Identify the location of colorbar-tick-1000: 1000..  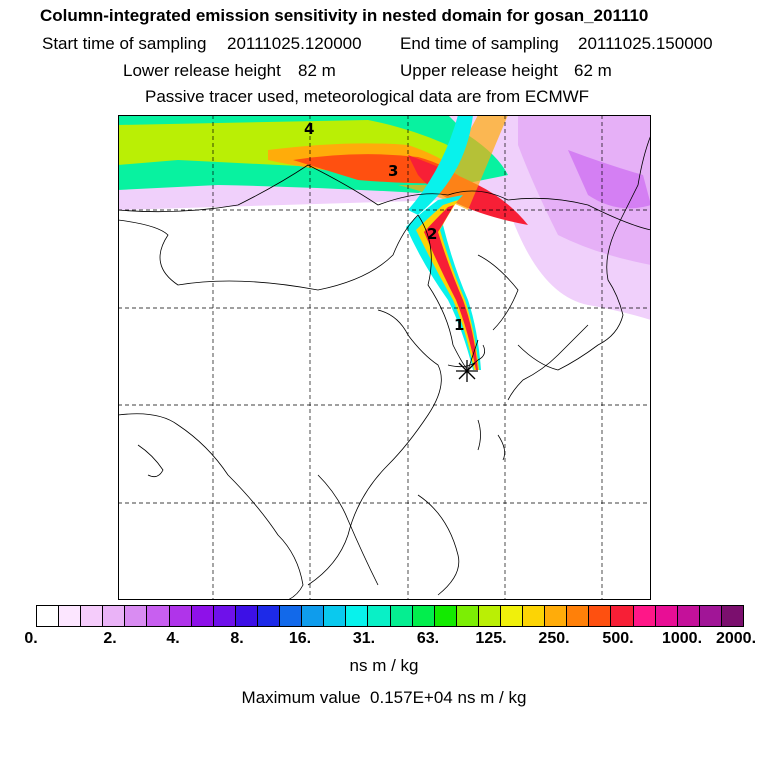
(682, 638).